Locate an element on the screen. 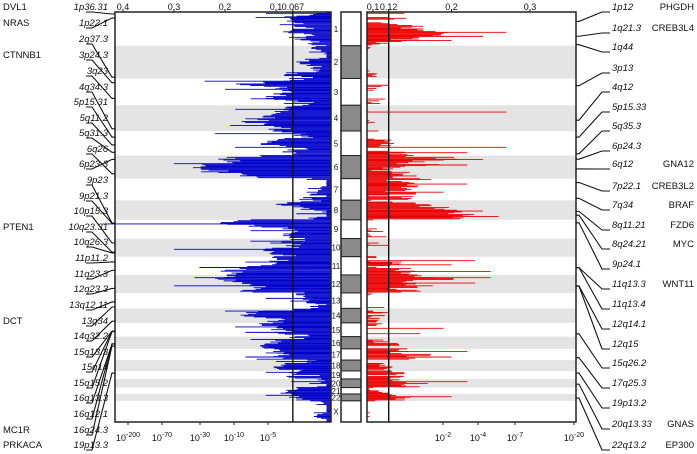 Image resolution: width=697 pixels, height=454 pixels. chromosome-label-4: 4 is located at coordinates (336, 118).